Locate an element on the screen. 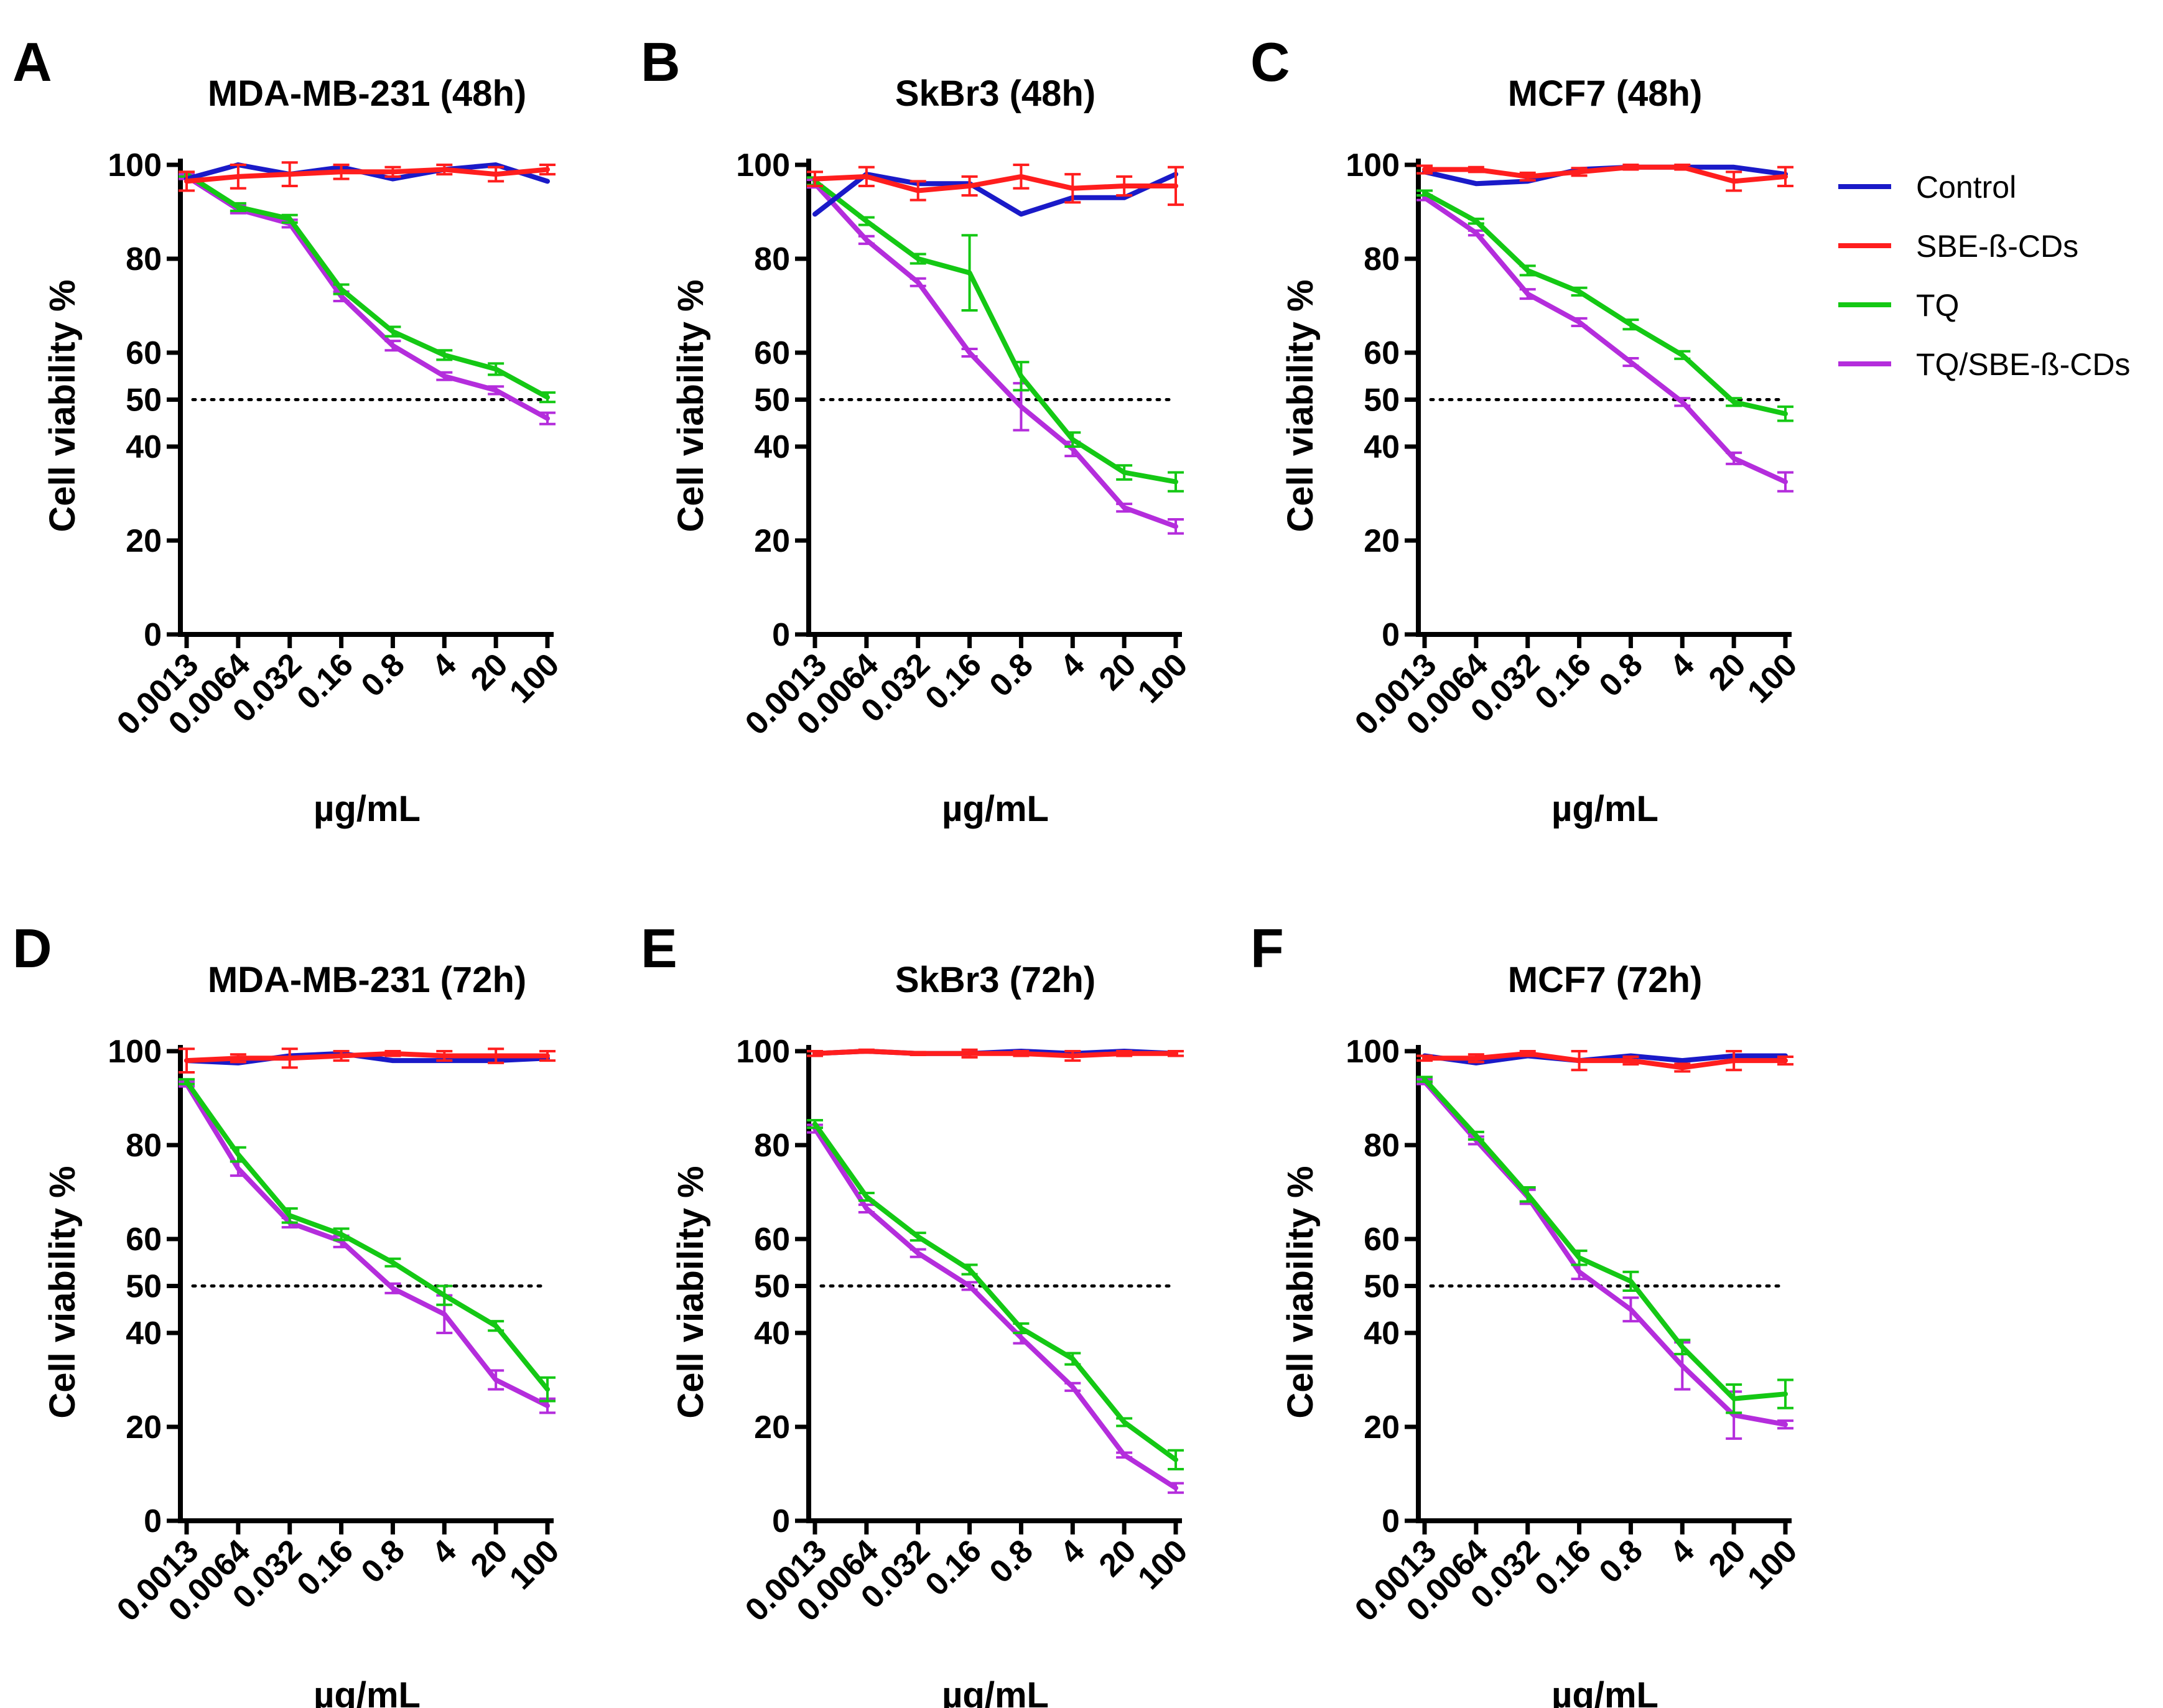 This screenshot has height=1708, width=2163. panel-letter: A is located at coordinates (32, 62).